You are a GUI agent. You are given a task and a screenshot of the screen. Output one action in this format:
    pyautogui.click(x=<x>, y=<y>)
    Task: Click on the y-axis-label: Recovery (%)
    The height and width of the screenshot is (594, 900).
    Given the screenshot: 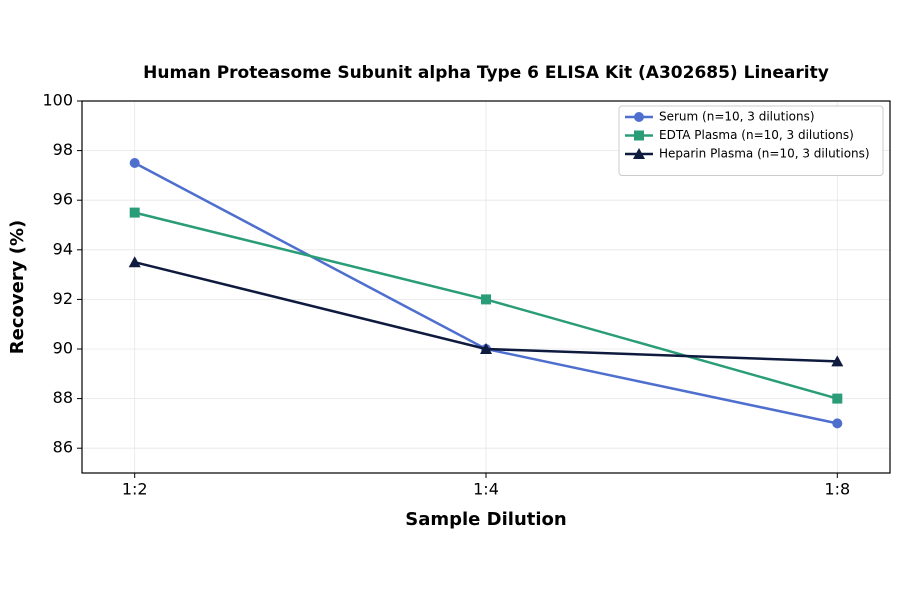 What is the action you would take?
    pyautogui.click(x=17, y=287)
    